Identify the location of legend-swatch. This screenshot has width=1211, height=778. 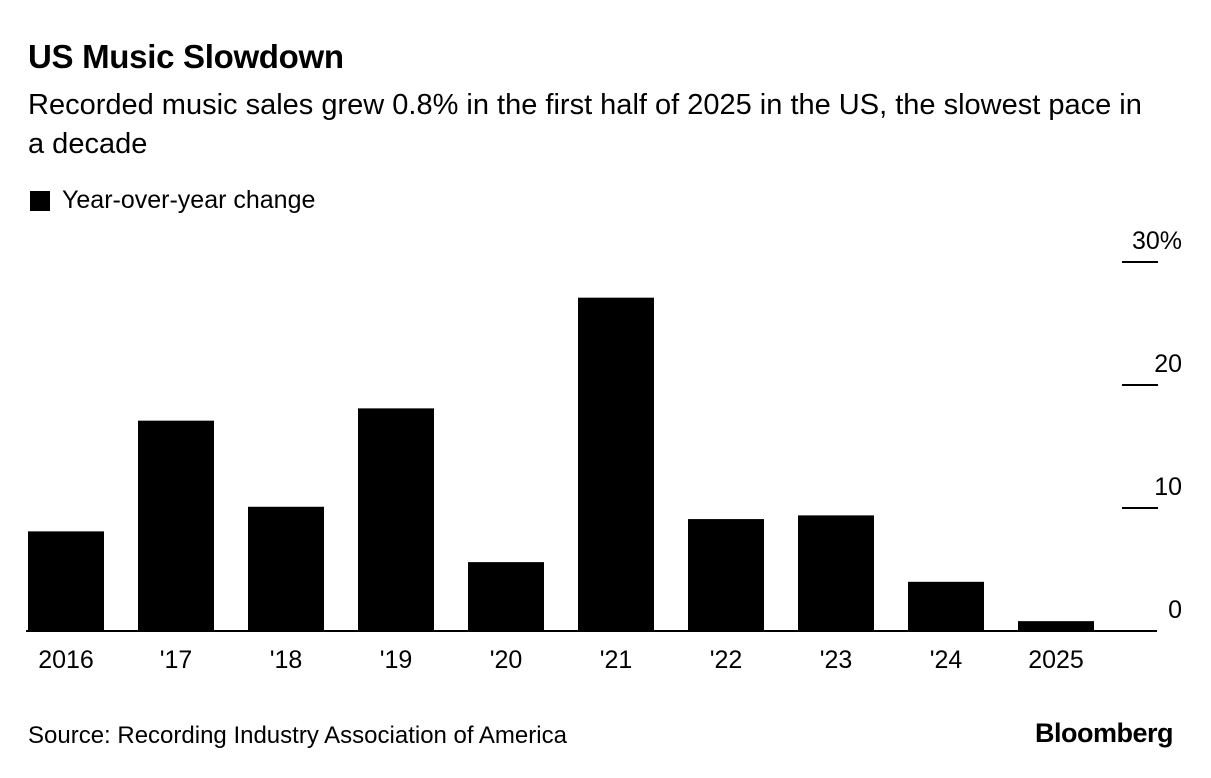
(40, 200).